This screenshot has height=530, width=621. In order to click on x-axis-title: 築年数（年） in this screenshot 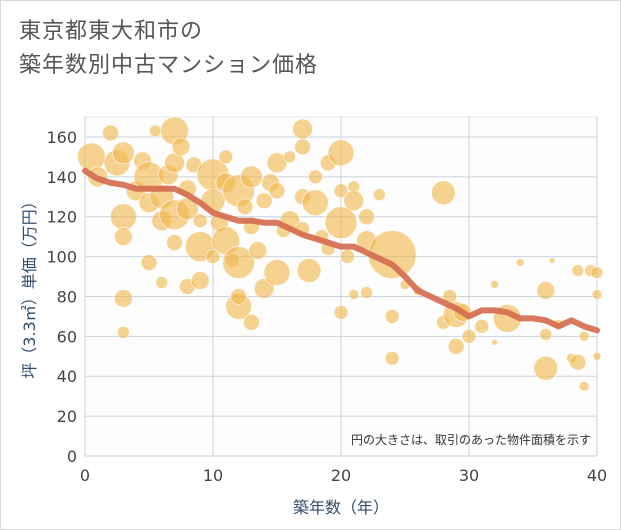, I will do `click(341, 507)`.